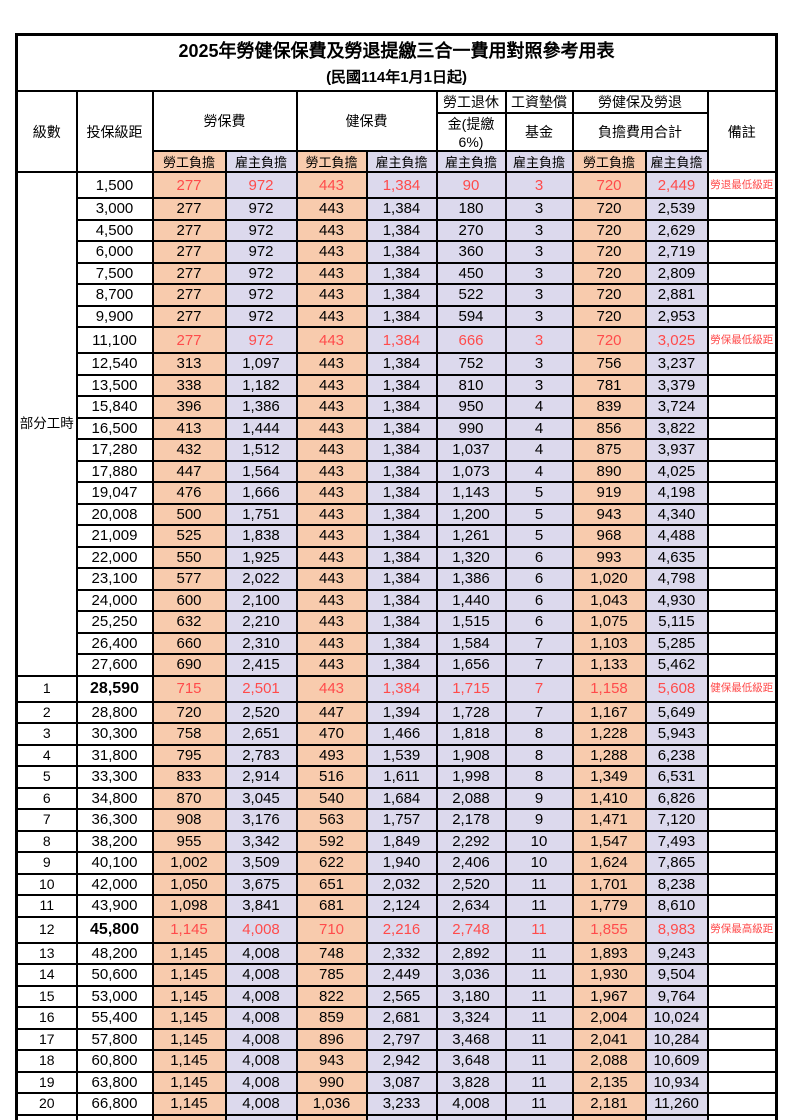 The width and height of the screenshot is (791, 1120). What do you see at coordinates (114, 536) in the screenshot?
I see `bracket-cell: 21,009` at bounding box center [114, 536].